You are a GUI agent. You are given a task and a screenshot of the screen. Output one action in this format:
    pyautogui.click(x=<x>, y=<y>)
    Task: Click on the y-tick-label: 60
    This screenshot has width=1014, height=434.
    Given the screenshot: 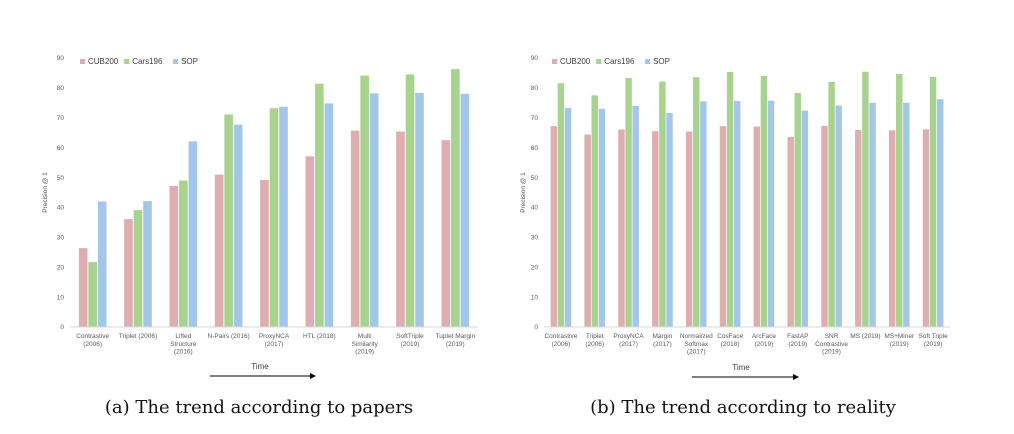 What is the action you would take?
    pyautogui.click(x=535, y=148)
    